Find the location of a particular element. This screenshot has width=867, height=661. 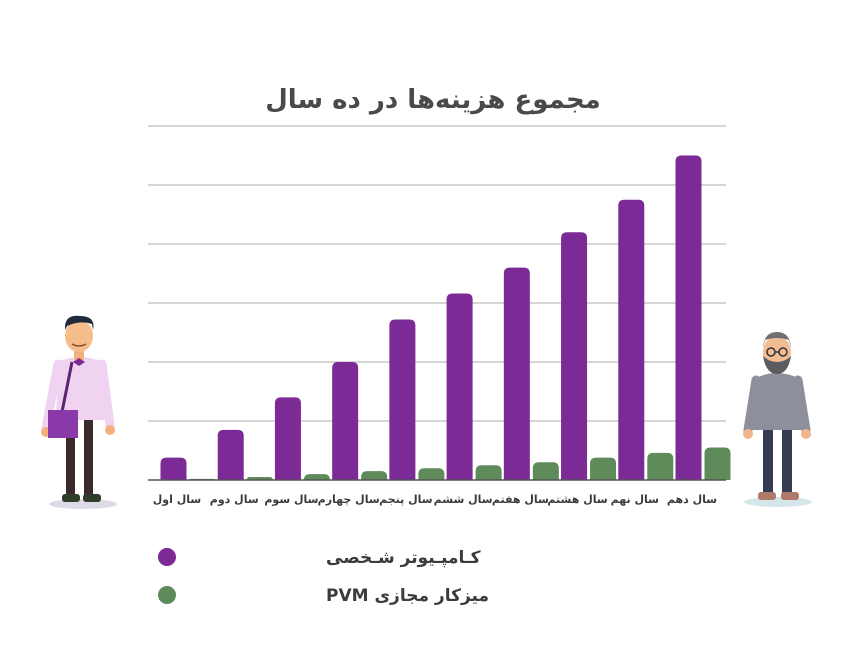

young-man-illustration is located at coordinates (79, 412).